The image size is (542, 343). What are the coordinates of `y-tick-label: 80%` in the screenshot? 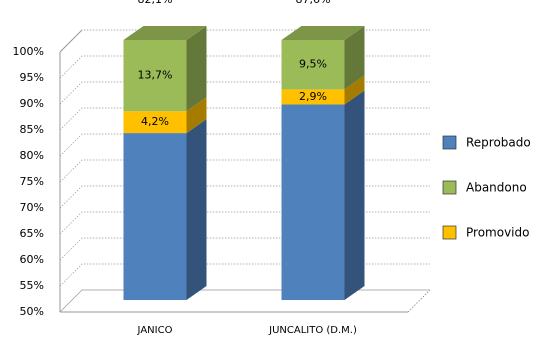 It's located at (32, 155).